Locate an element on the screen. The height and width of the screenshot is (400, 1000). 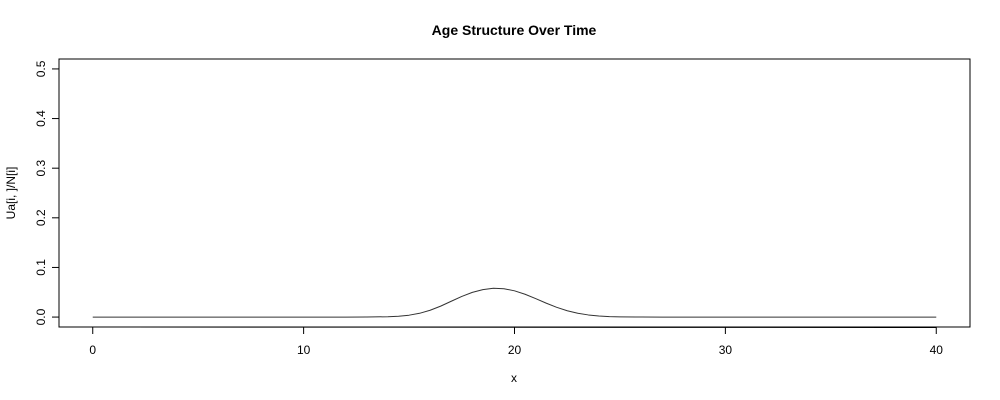
y-tick-label: 0.3 is located at coordinates (41, 168).